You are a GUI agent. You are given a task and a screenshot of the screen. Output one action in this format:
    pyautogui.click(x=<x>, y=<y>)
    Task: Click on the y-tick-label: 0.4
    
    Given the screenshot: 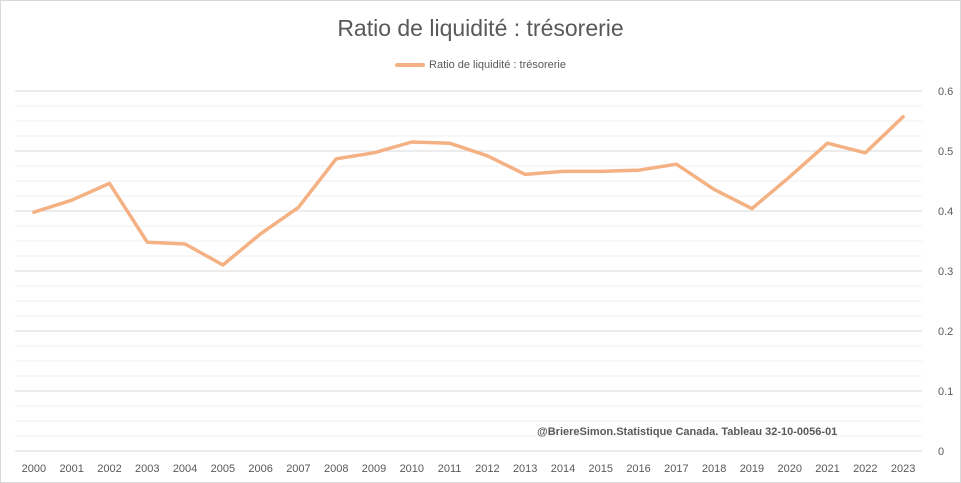 What is the action you would take?
    pyautogui.click(x=945, y=212)
    